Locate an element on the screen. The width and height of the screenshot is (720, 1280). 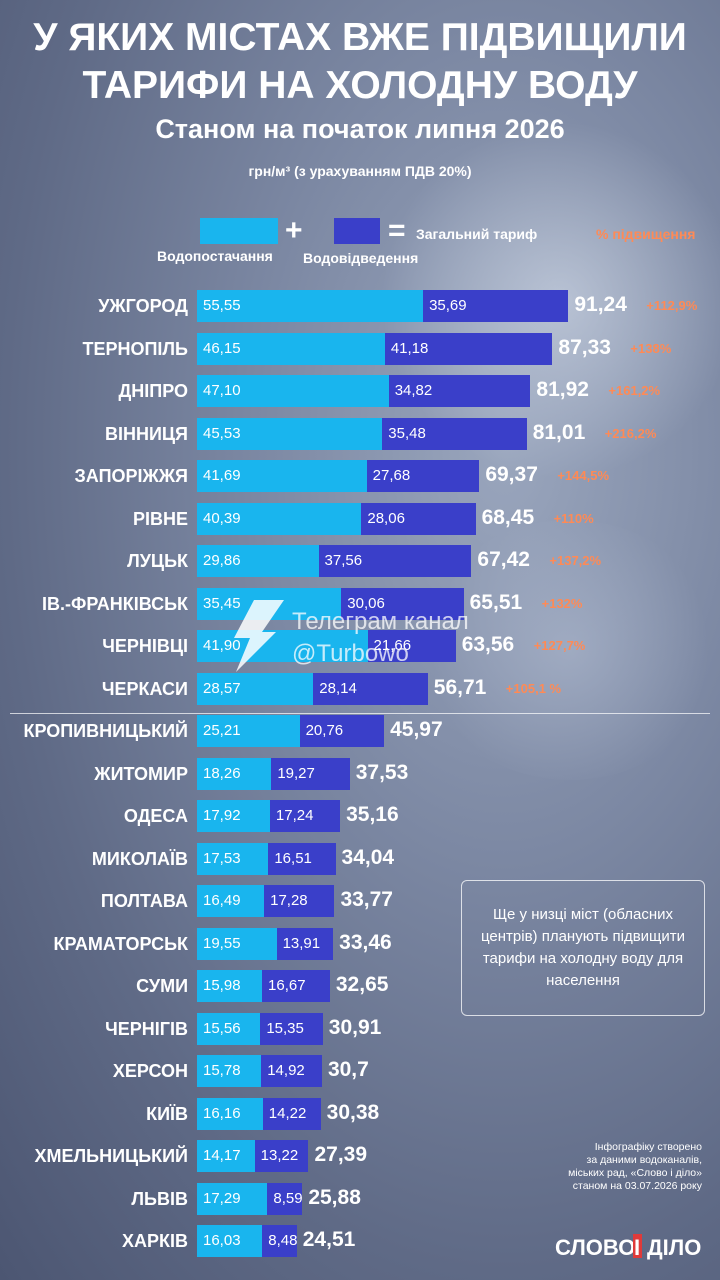
bar-drainage: 15,35 is located at coordinates (291, 1029).